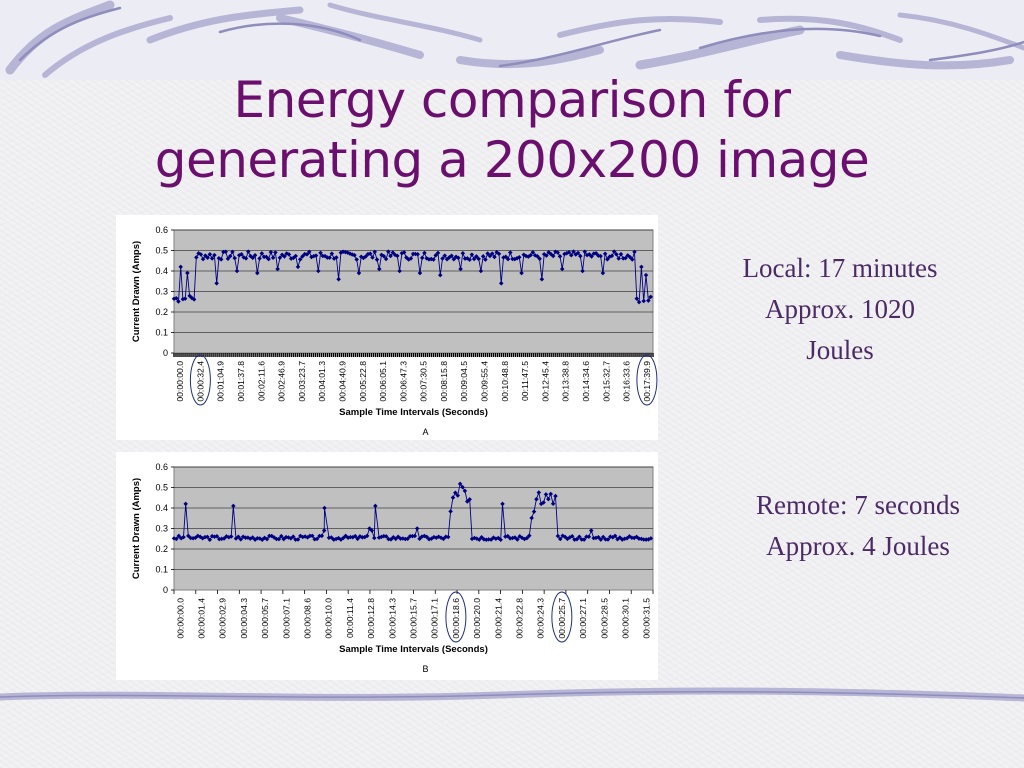 Image resolution: width=1024 pixels, height=768 pixels. What do you see at coordinates (286, 618) in the screenshot?
I see `x-tick-label: 00:00:07.1` at bounding box center [286, 618].